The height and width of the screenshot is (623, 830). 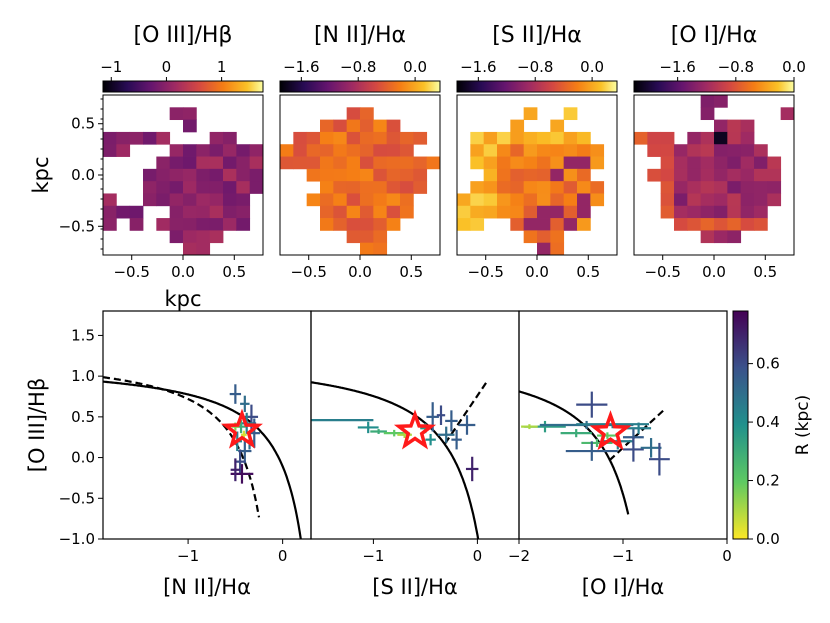 What do you see at coordinates (83, 417) in the screenshot?
I see `bpt-ytick-label: 0.5` at bounding box center [83, 417].